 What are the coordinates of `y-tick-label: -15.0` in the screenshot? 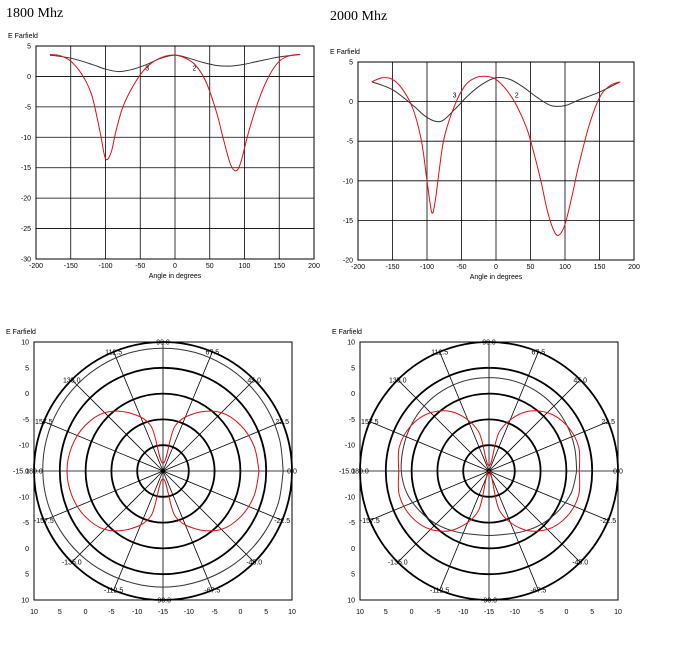 It's located at (21, 472).